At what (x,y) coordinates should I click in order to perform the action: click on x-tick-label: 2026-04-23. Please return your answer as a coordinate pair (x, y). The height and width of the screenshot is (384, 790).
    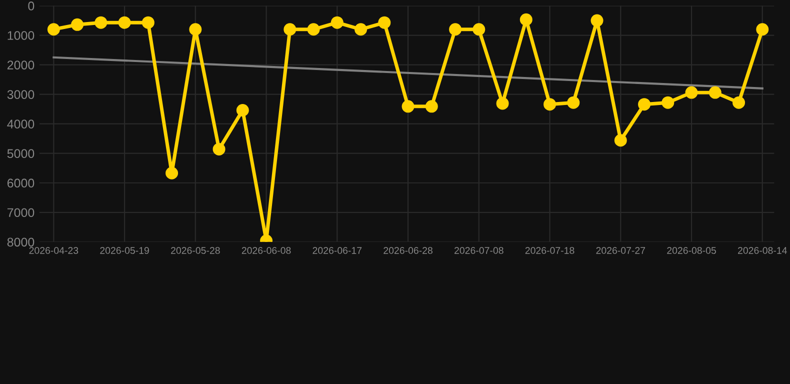
    Looking at the image, I should click on (53, 250).